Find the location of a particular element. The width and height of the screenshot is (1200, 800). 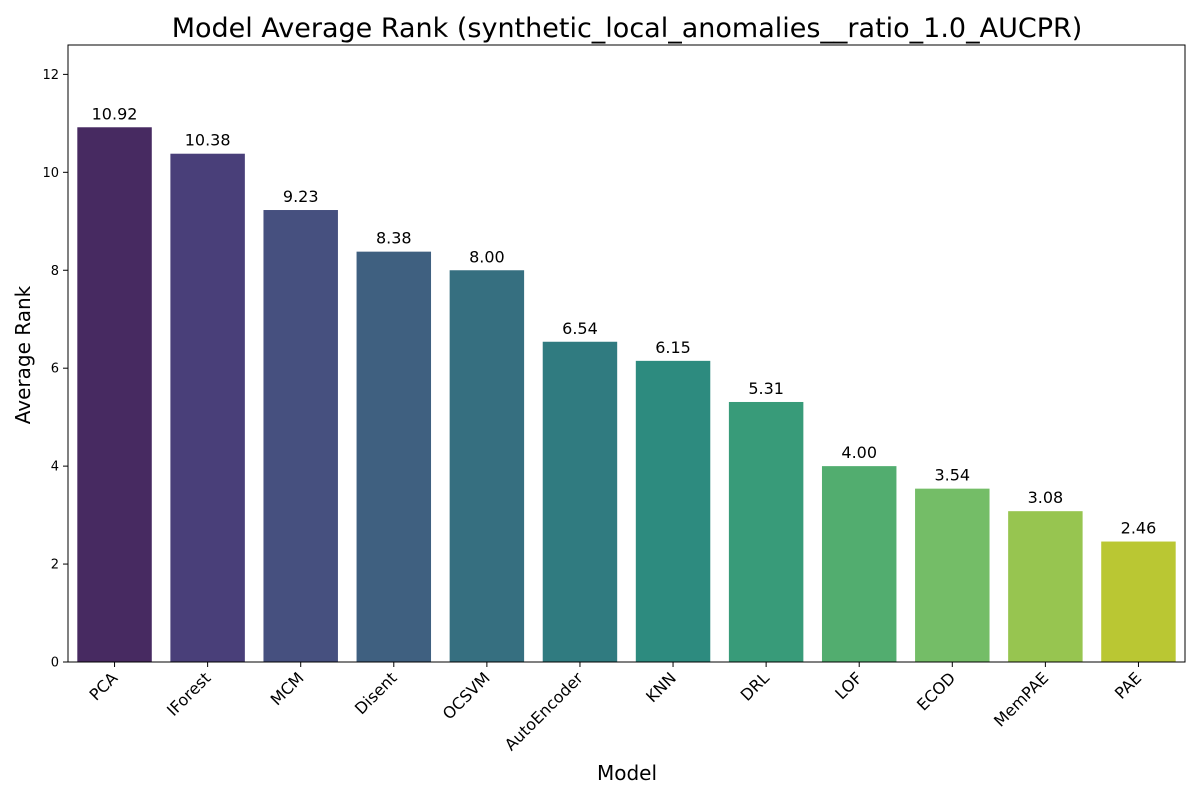

x-tick-label-autoencoder: AutoEncoder is located at coordinates (544, 711).